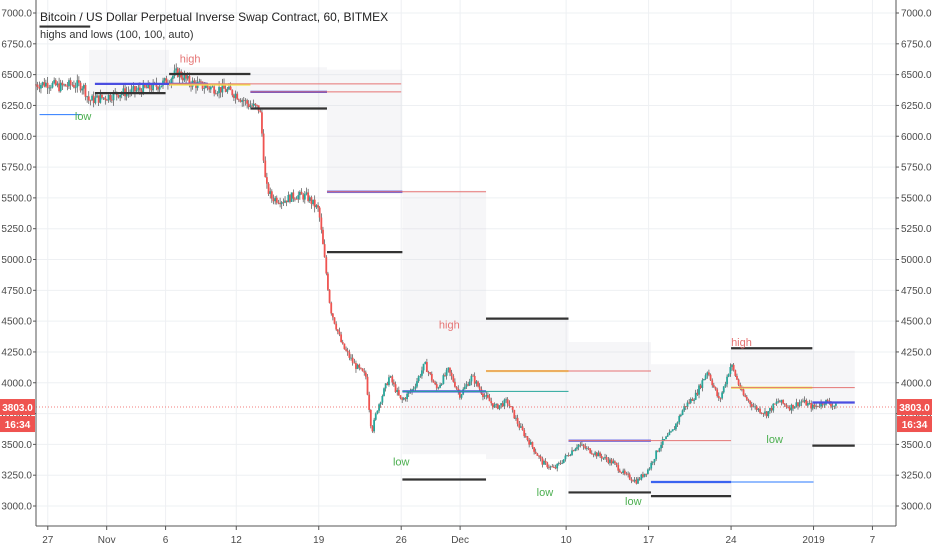  What do you see at coordinates (16, 507) in the screenshot?
I see `y-tick-label-left: 3000.0` at bounding box center [16, 507].